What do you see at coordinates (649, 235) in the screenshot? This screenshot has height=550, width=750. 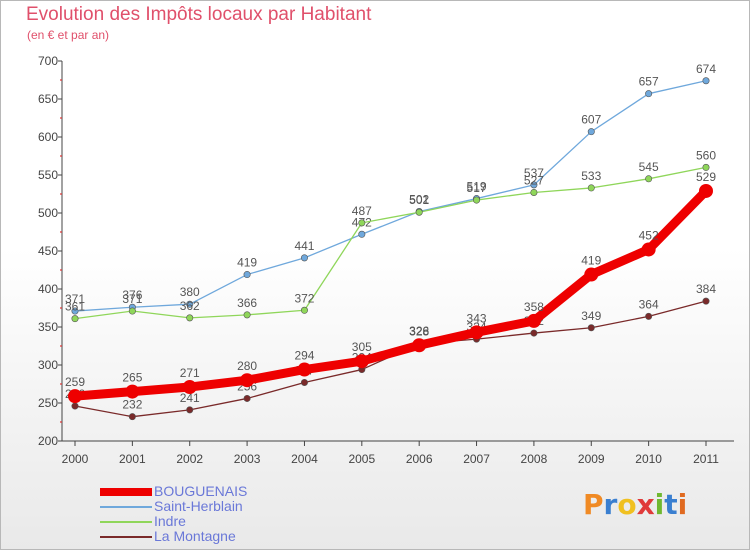 I see `data-label: 452` at bounding box center [649, 235].